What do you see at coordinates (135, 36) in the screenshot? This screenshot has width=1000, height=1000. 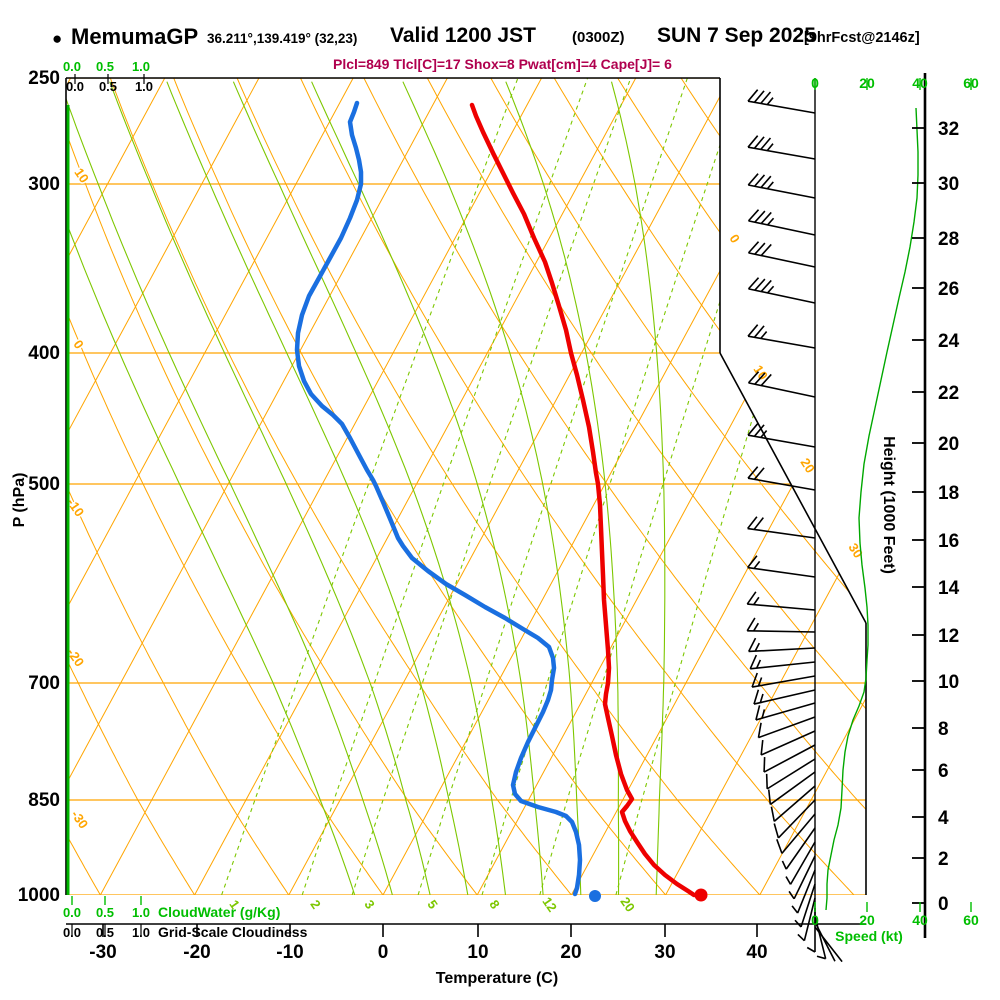 I see `station-name: MemumaGP` at bounding box center [135, 36].